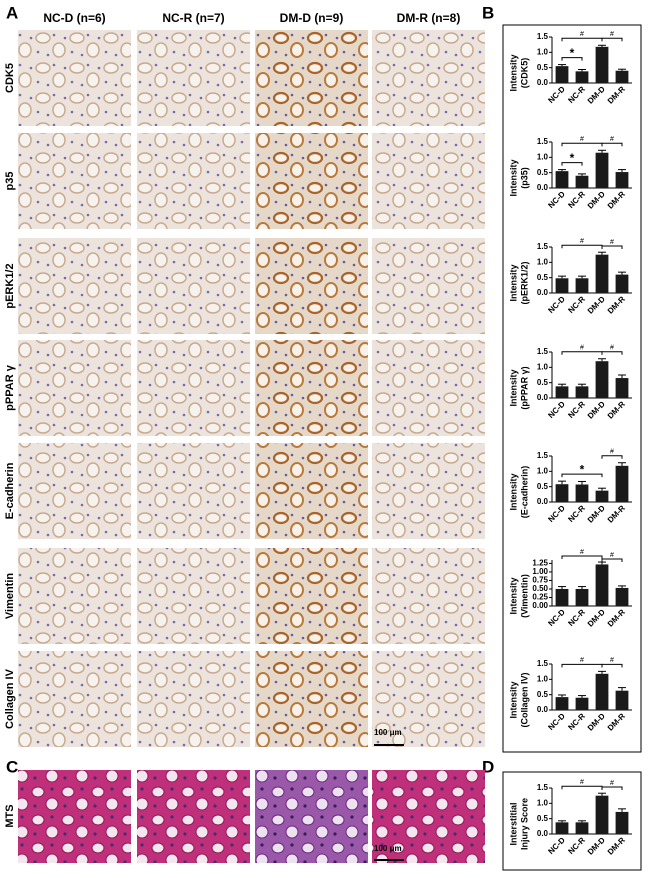  What do you see at coordinates (488, 12) in the screenshot?
I see `panel-label: B` at bounding box center [488, 12].